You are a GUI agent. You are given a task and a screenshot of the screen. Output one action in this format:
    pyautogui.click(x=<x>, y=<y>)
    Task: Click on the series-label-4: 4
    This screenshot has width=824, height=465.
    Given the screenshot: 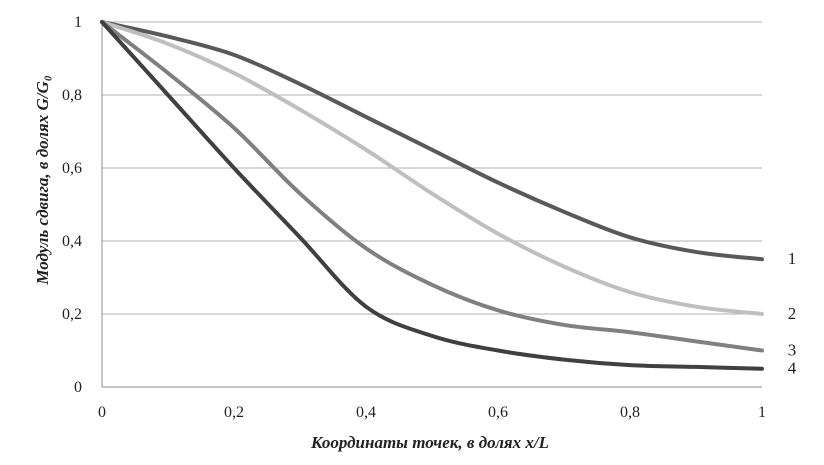 What is the action you would take?
    pyautogui.click(x=792, y=368)
    